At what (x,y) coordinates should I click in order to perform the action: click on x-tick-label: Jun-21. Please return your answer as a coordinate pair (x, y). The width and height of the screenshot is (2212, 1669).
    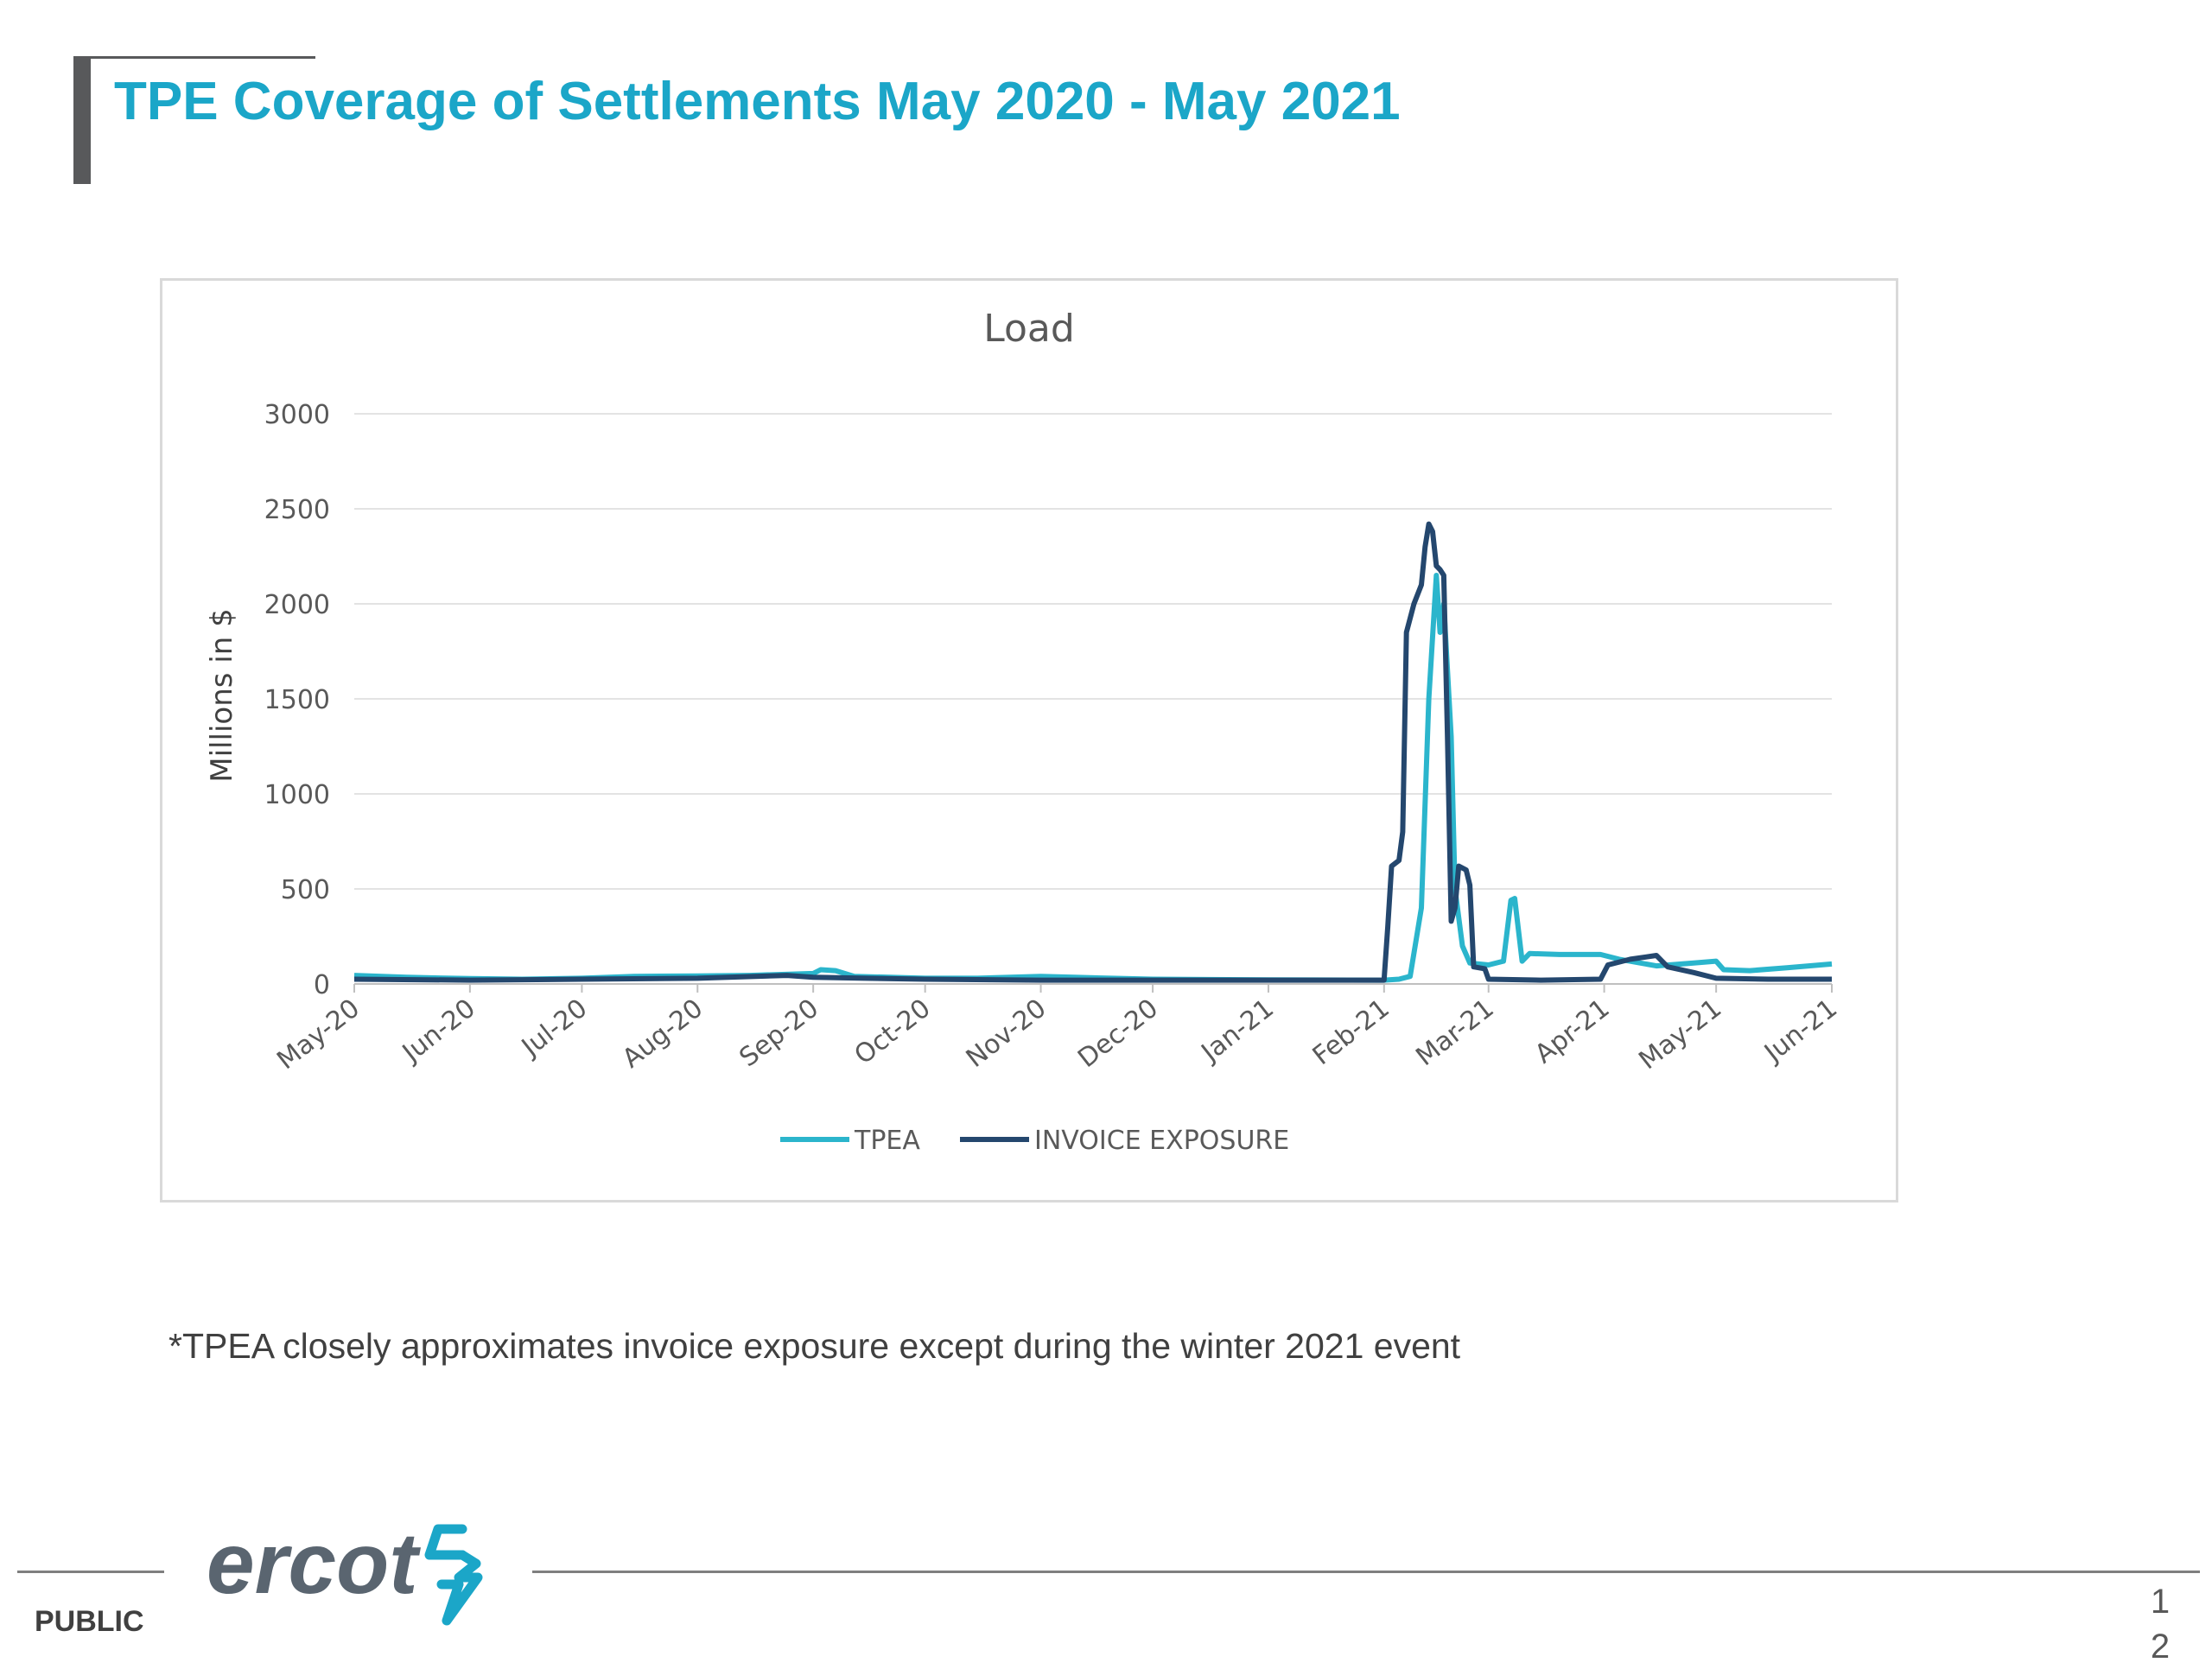
    Looking at the image, I should click on (1800, 1031).